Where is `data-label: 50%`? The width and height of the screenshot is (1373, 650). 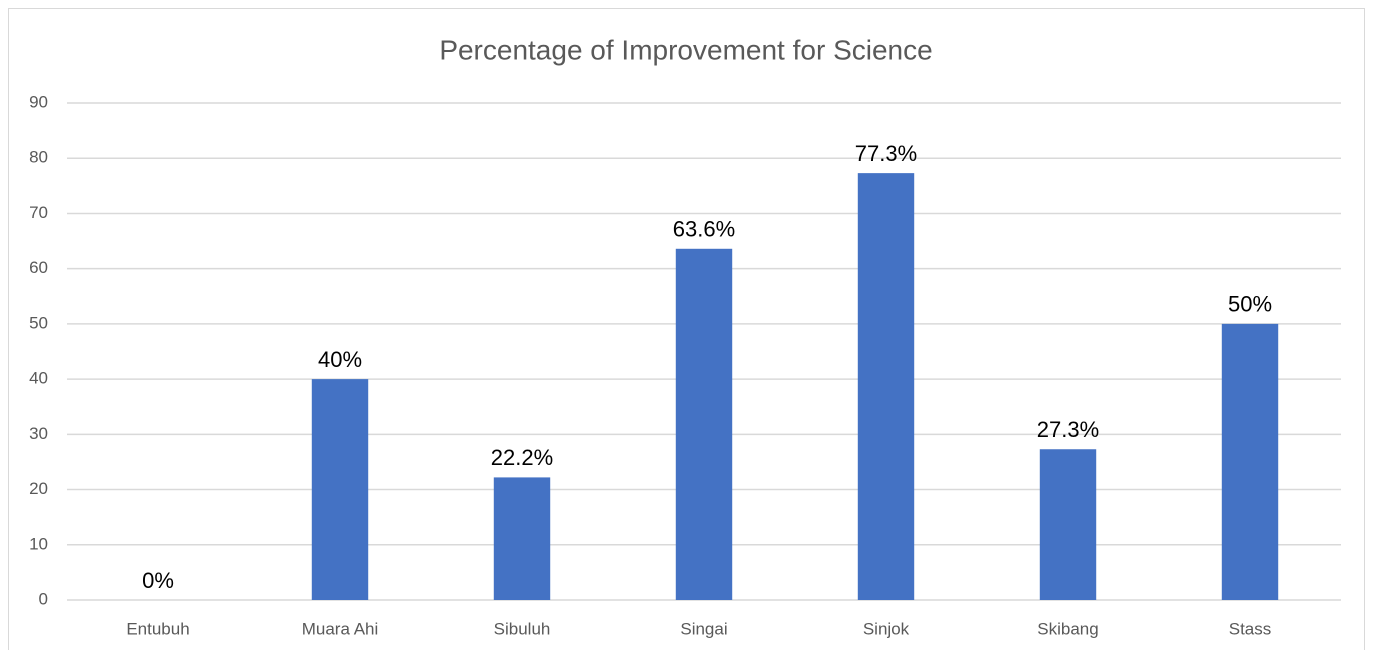
data-label: 50% is located at coordinates (1250, 304).